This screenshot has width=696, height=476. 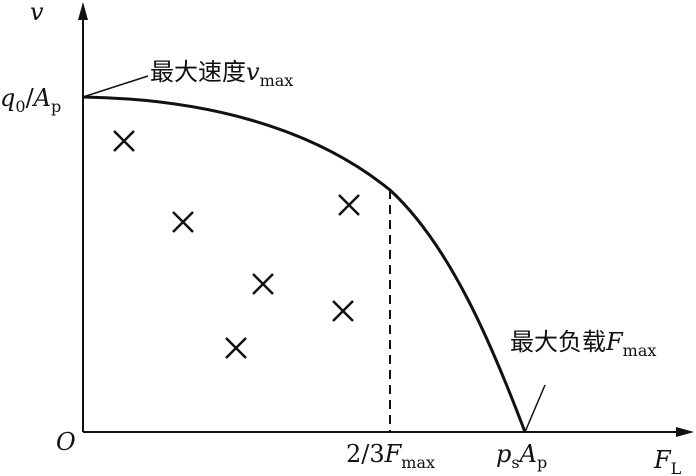 What do you see at coordinates (676, 467) in the screenshot?
I see `sub: L` at bounding box center [676, 467].